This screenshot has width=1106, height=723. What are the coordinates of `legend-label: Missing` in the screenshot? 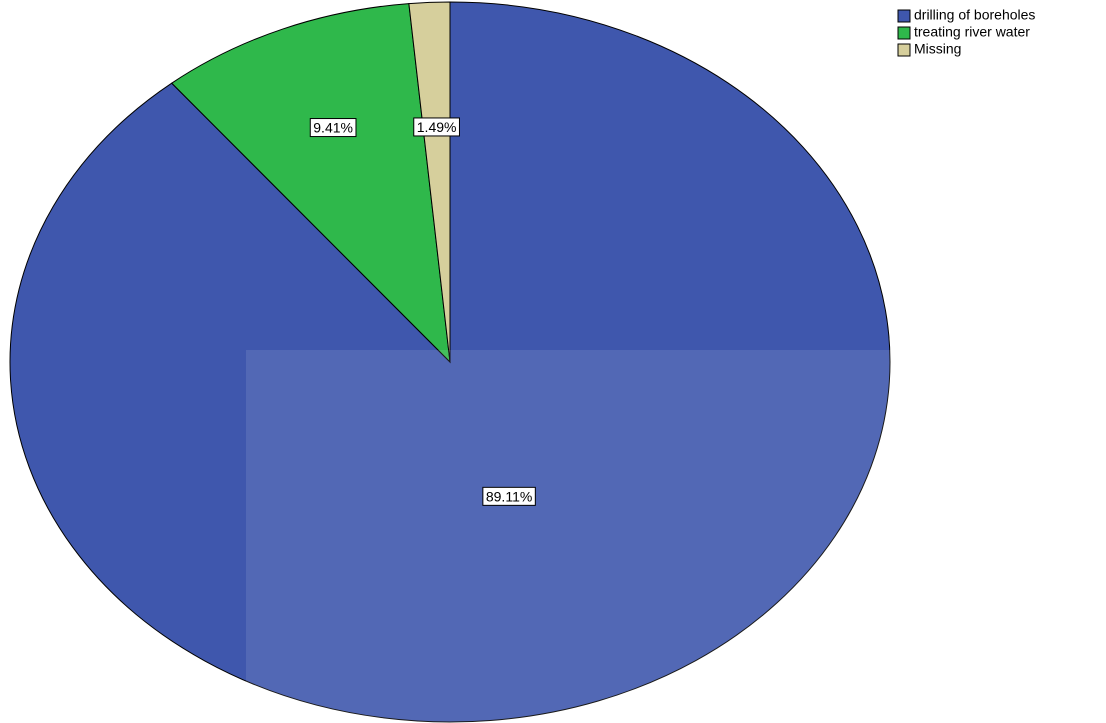 It's located at (937, 49).